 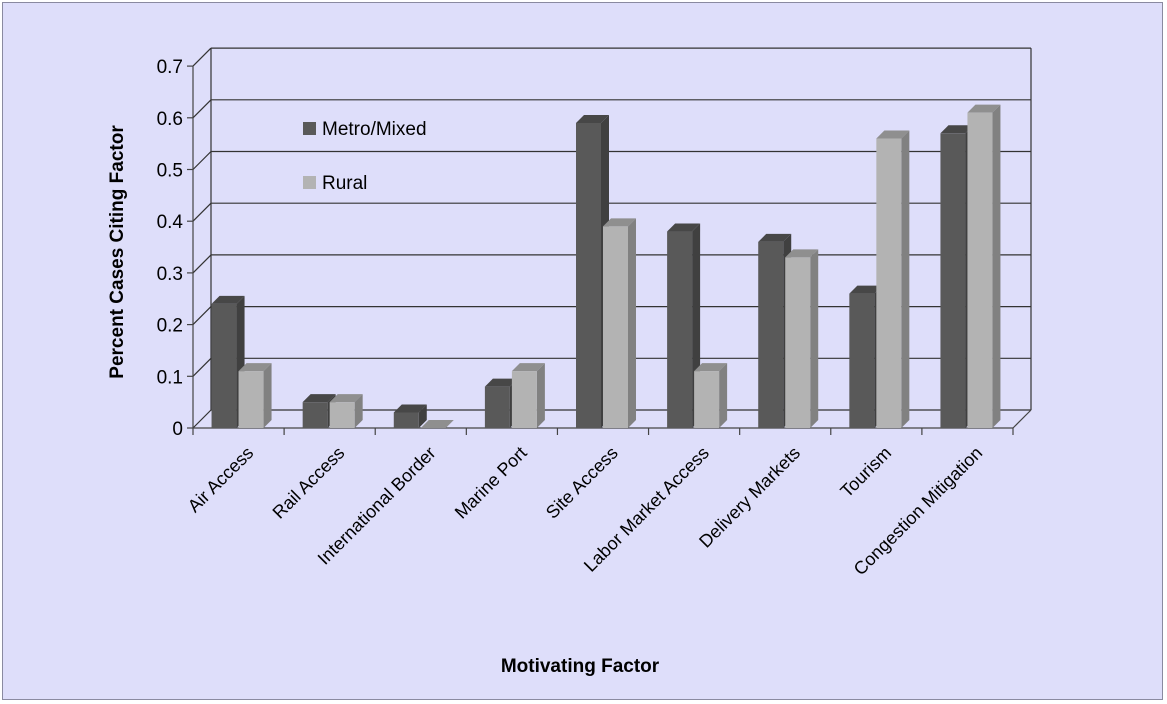 I want to click on y-tick-label: 0.7, so click(x=170, y=67).